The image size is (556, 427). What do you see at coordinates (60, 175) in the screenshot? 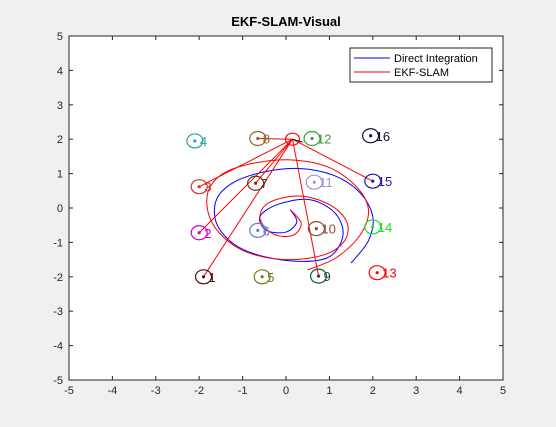
I see `y-tick-label: 1` at bounding box center [60, 175].